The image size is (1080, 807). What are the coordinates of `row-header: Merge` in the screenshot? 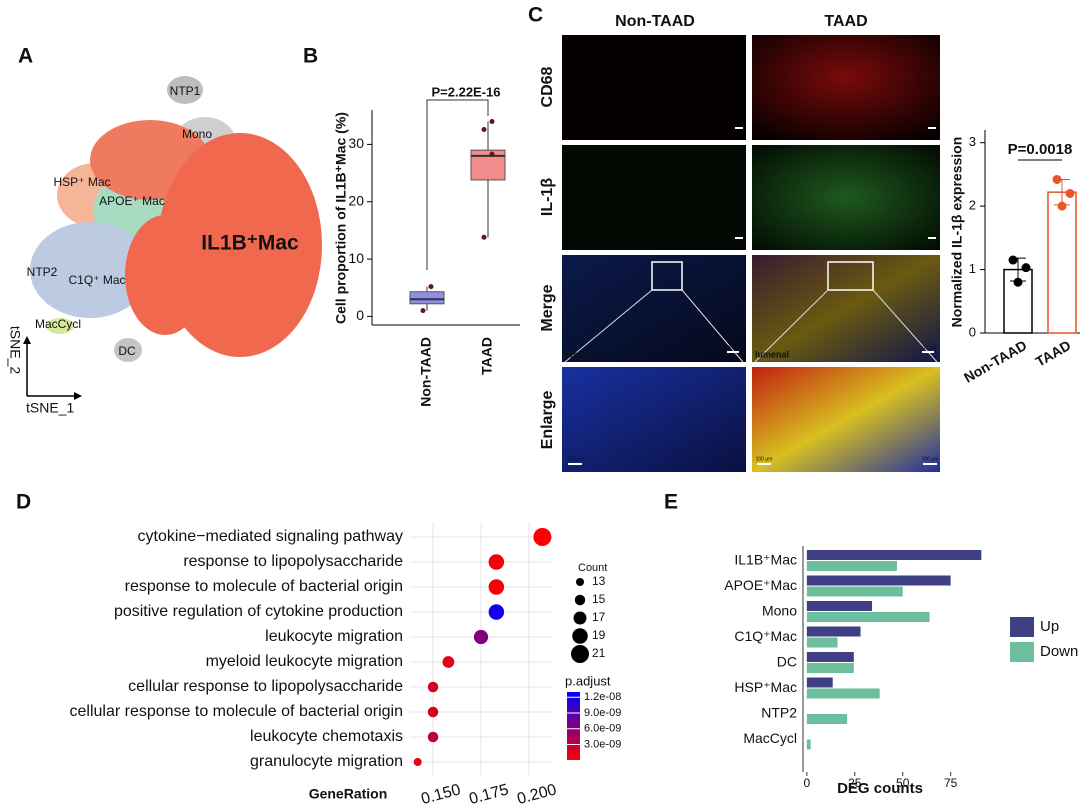 It's located at (547, 307).